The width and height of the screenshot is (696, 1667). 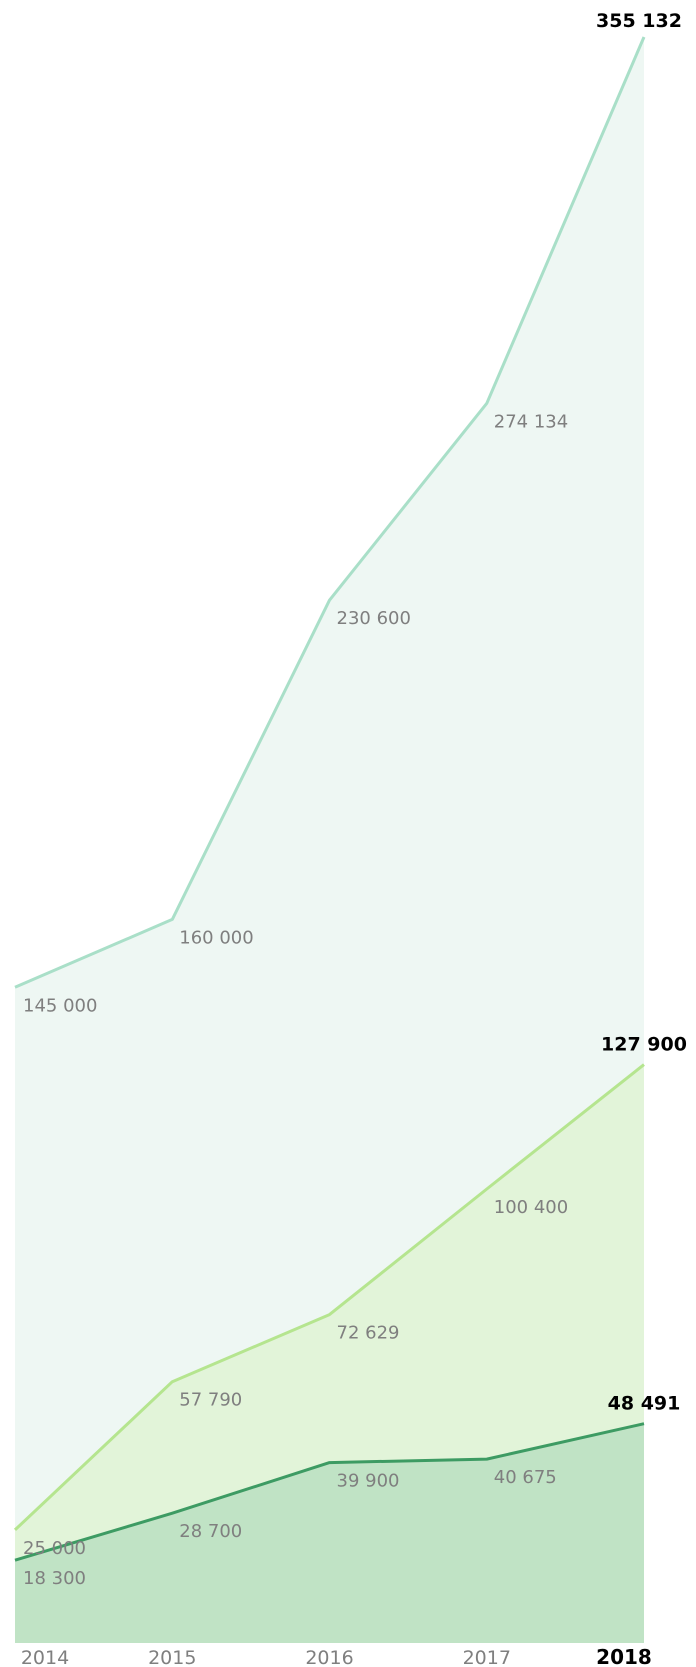 What do you see at coordinates (525, 1477) in the screenshot?
I see `series-bottom-label-2017: 40 675` at bounding box center [525, 1477].